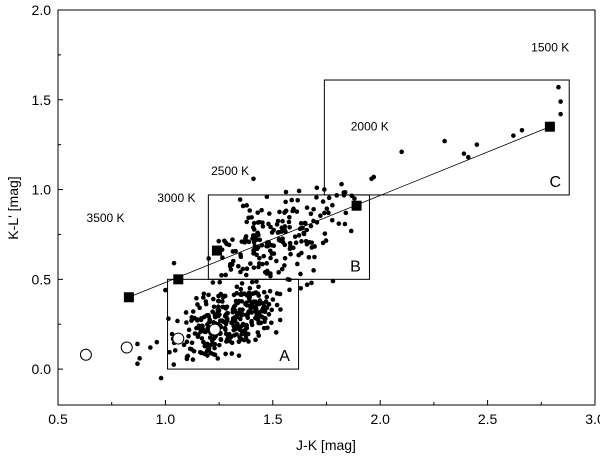 The width and height of the screenshot is (600, 461). Describe the element at coordinates (555, 182) in the screenshot. I see `region-label: C` at that location.